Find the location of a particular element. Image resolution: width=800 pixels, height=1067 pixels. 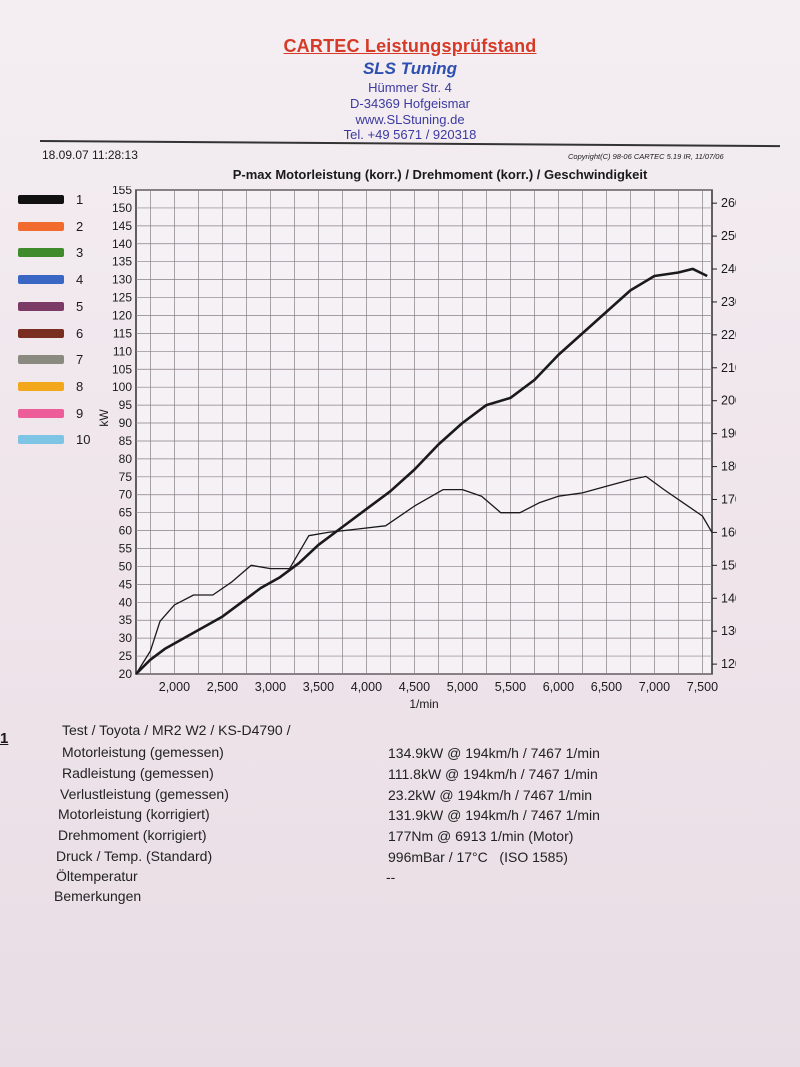

x-tick-label: 4,500 is located at coordinates (414, 687).